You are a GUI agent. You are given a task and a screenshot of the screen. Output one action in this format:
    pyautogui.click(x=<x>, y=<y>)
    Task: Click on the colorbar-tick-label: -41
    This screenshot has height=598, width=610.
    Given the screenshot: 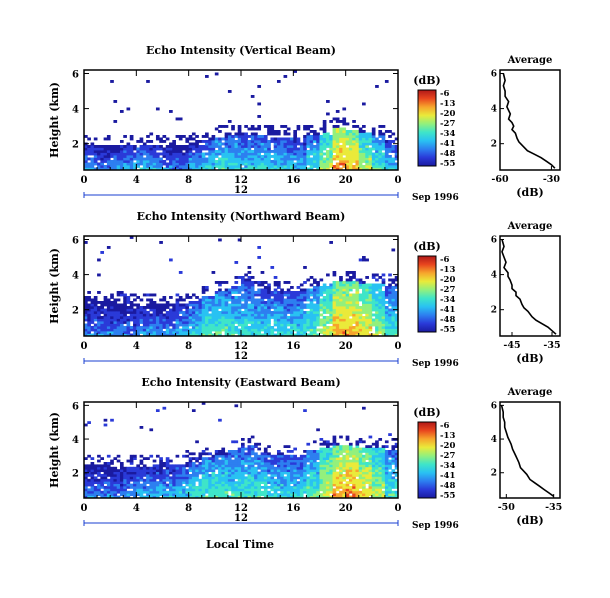 What is the action you would take?
    pyautogui.click(x=447, y=310)
    